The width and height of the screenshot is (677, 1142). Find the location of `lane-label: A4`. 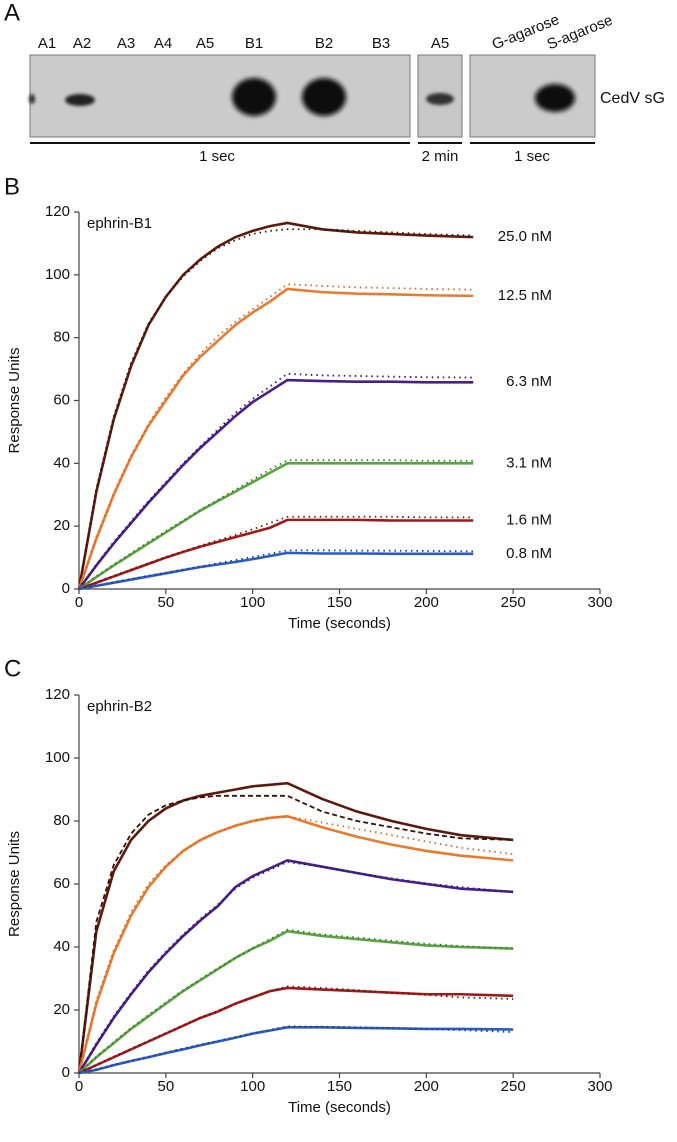

lane-label: A4 is located at coordinates (163, 43).